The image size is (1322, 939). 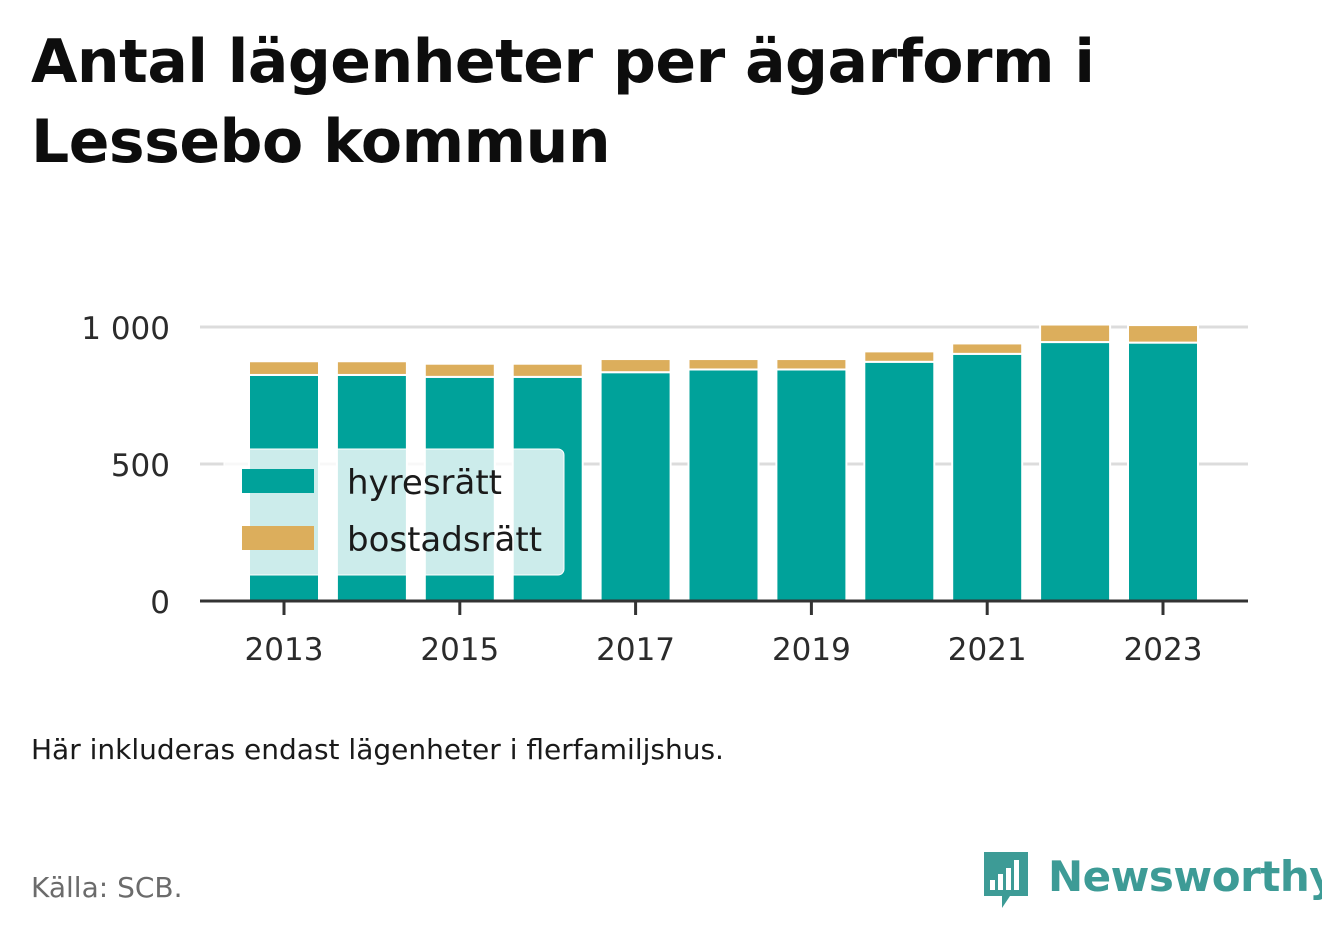 What do you see at coordinates (547, 370) in the screenshot?
I see `bar-bostadsrätt-2016` at bounding box center [547, 370].